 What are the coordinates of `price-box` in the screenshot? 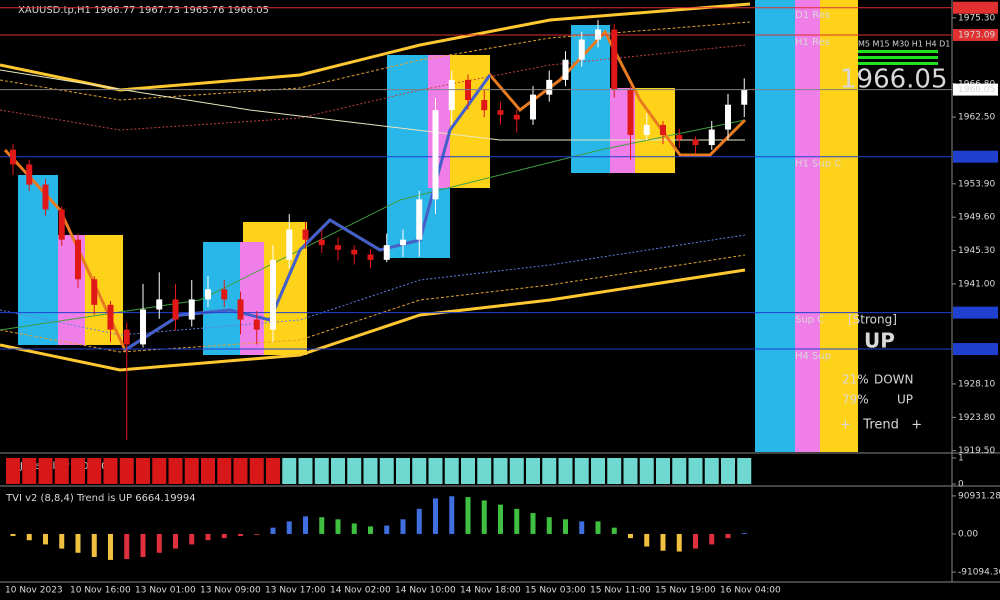 It's located at (975, 89).